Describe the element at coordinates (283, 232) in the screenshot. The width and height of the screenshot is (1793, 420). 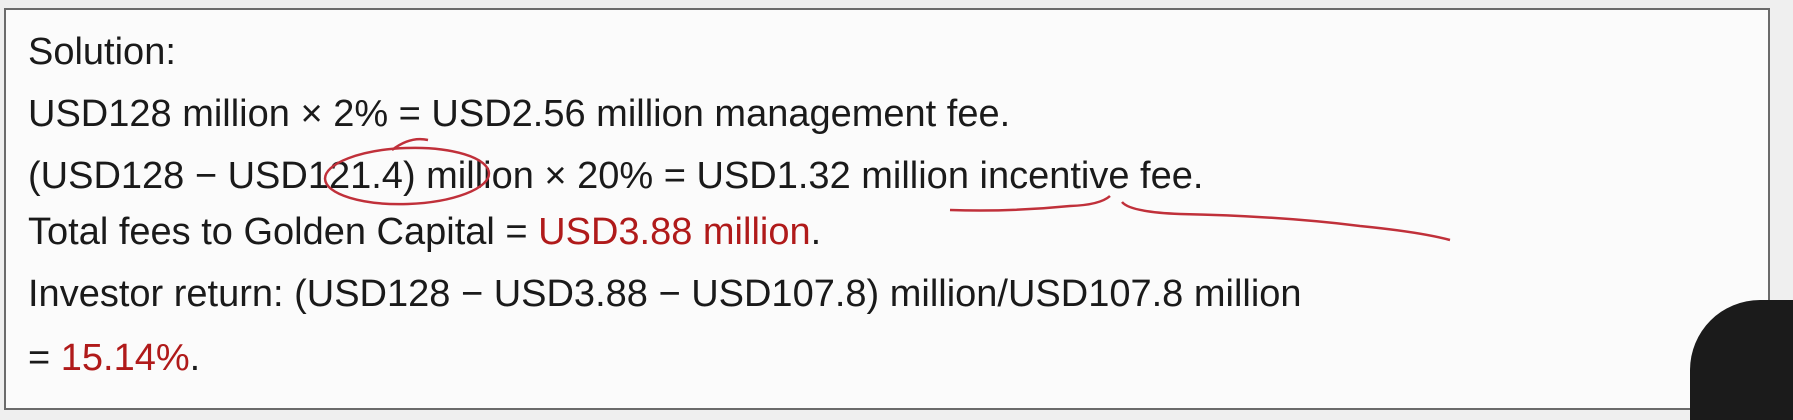
I see `total-fees-label: Total fees to Golden Capital =` at that location.